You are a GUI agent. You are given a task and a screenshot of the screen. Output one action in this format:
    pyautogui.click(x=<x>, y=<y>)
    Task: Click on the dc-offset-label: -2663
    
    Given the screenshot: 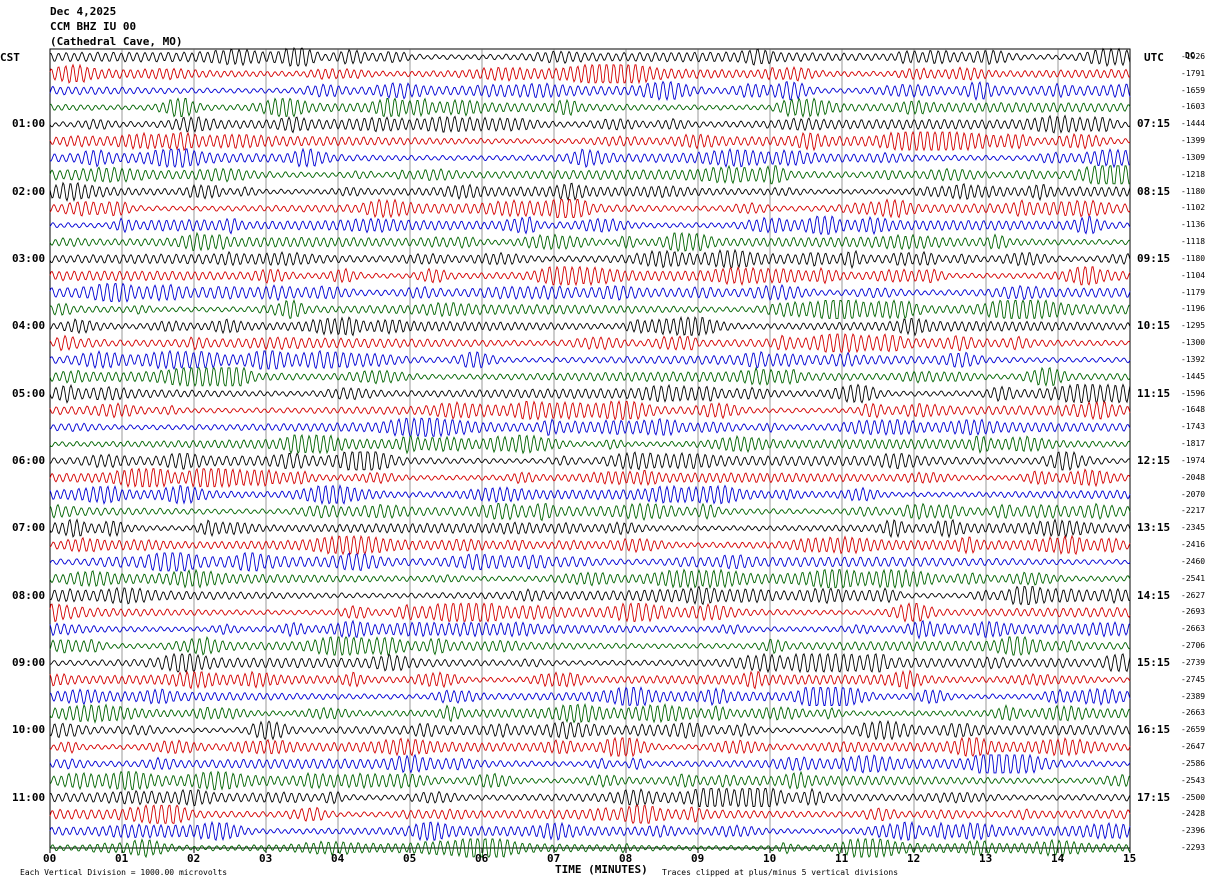 What is the action you would take?
    pyautogui.click(x=1193, y=713)
    